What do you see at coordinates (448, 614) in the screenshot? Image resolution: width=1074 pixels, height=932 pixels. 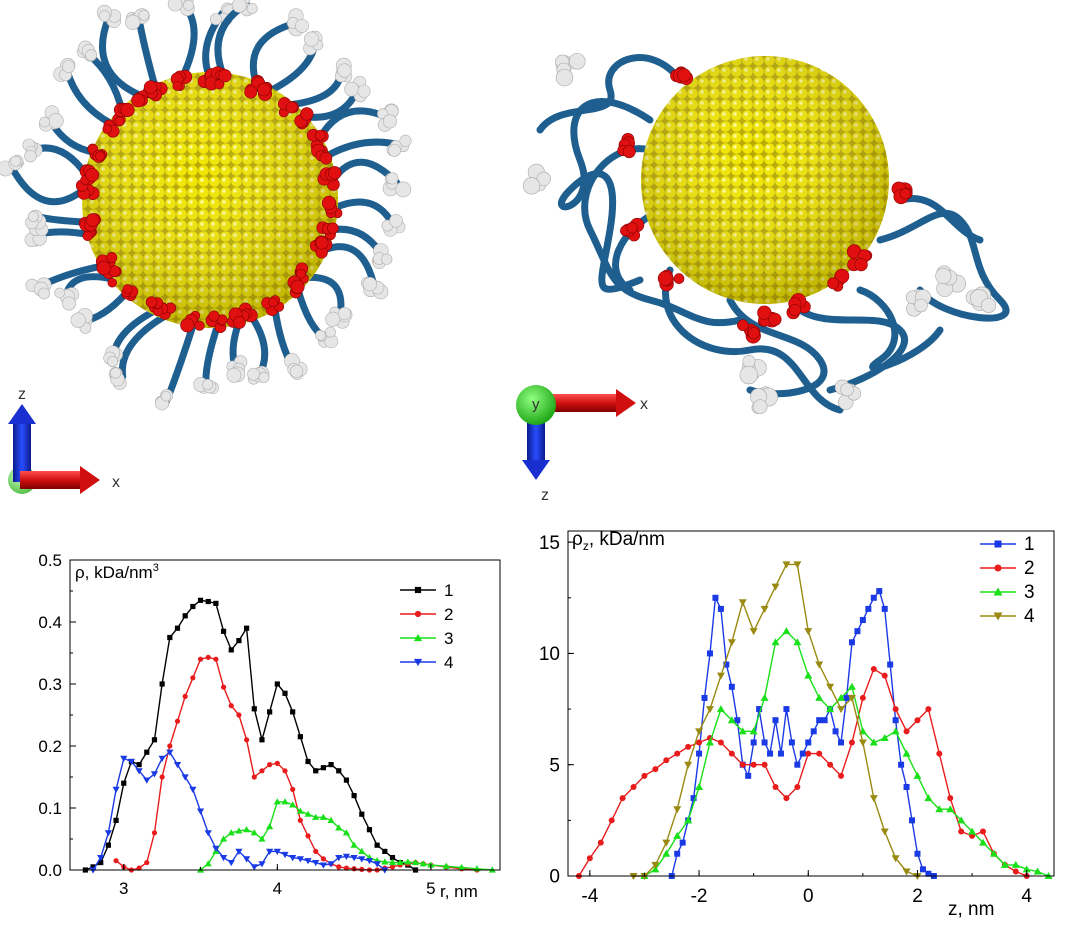 I see `legend-label: 2` at bounding box center [448, 614].